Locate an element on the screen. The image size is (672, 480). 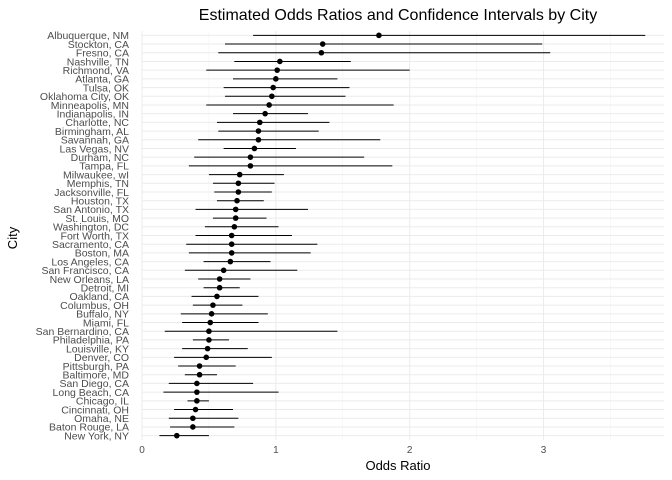
x-tick-label: 2 is located at coordinates (410, 450).